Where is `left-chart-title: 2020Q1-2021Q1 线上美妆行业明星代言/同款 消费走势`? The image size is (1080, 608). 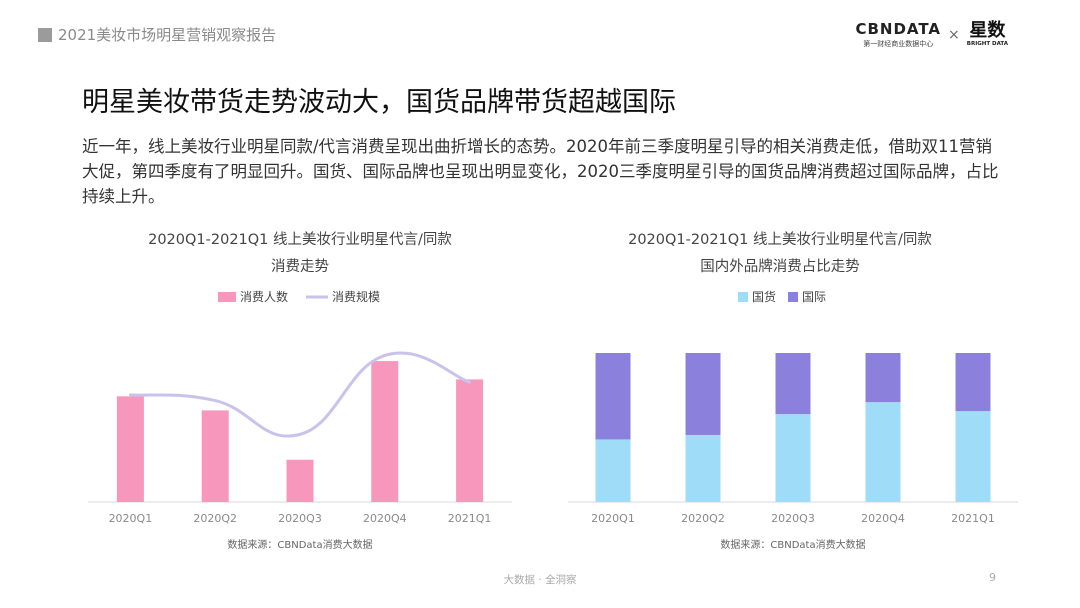
left-chart-title: 2020Q1-2021Q1 线上美妆行业明星代言/同款 消费走势 is located at coordinates (300, 254).